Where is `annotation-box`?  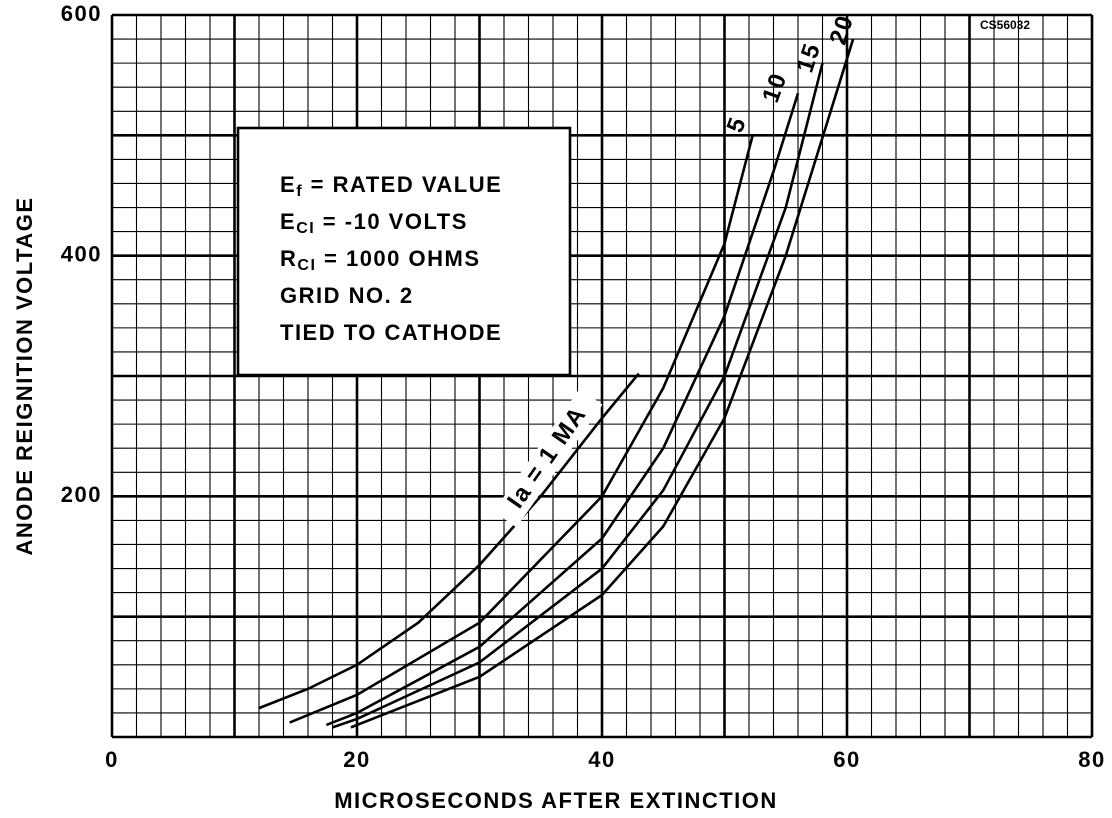
annotation-box is located at coordinates (404, 251).